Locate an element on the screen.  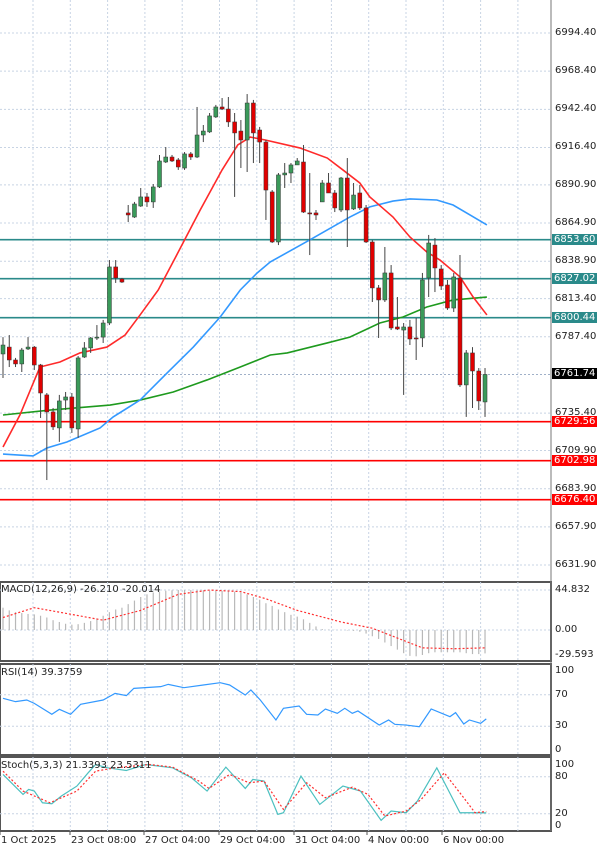
current-price-tag: 6761.74 is located at coordinates (575, 374).